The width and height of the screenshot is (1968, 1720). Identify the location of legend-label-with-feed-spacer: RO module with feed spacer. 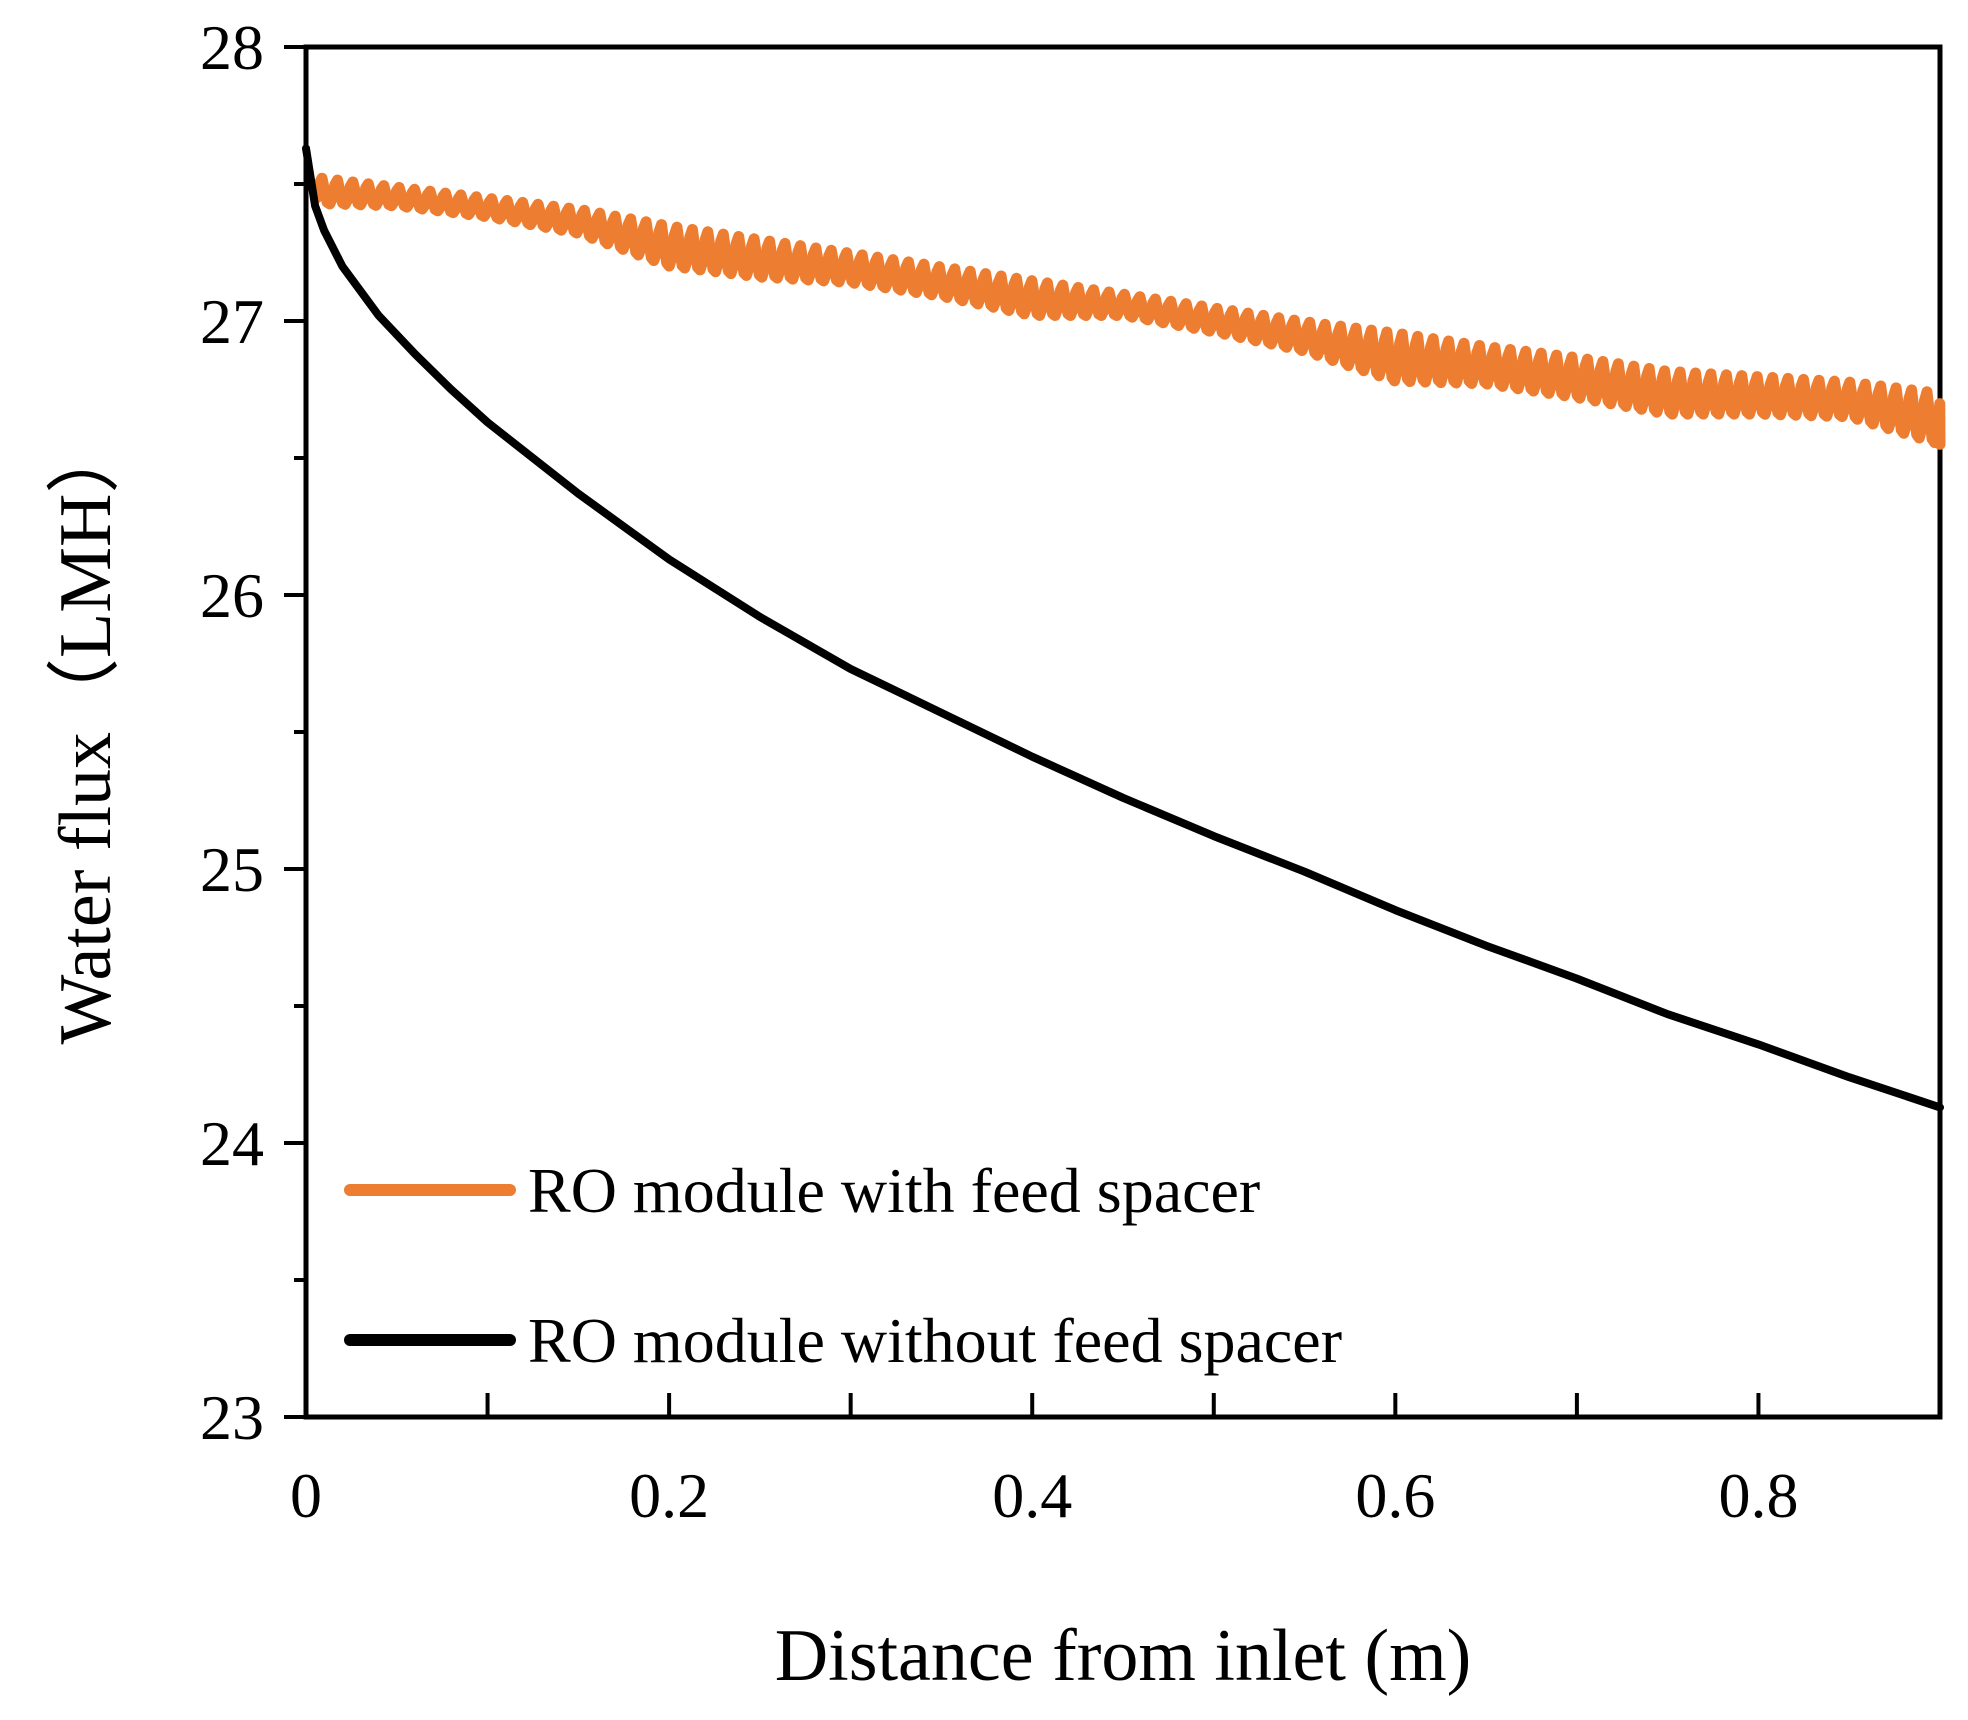
(894, 1190).